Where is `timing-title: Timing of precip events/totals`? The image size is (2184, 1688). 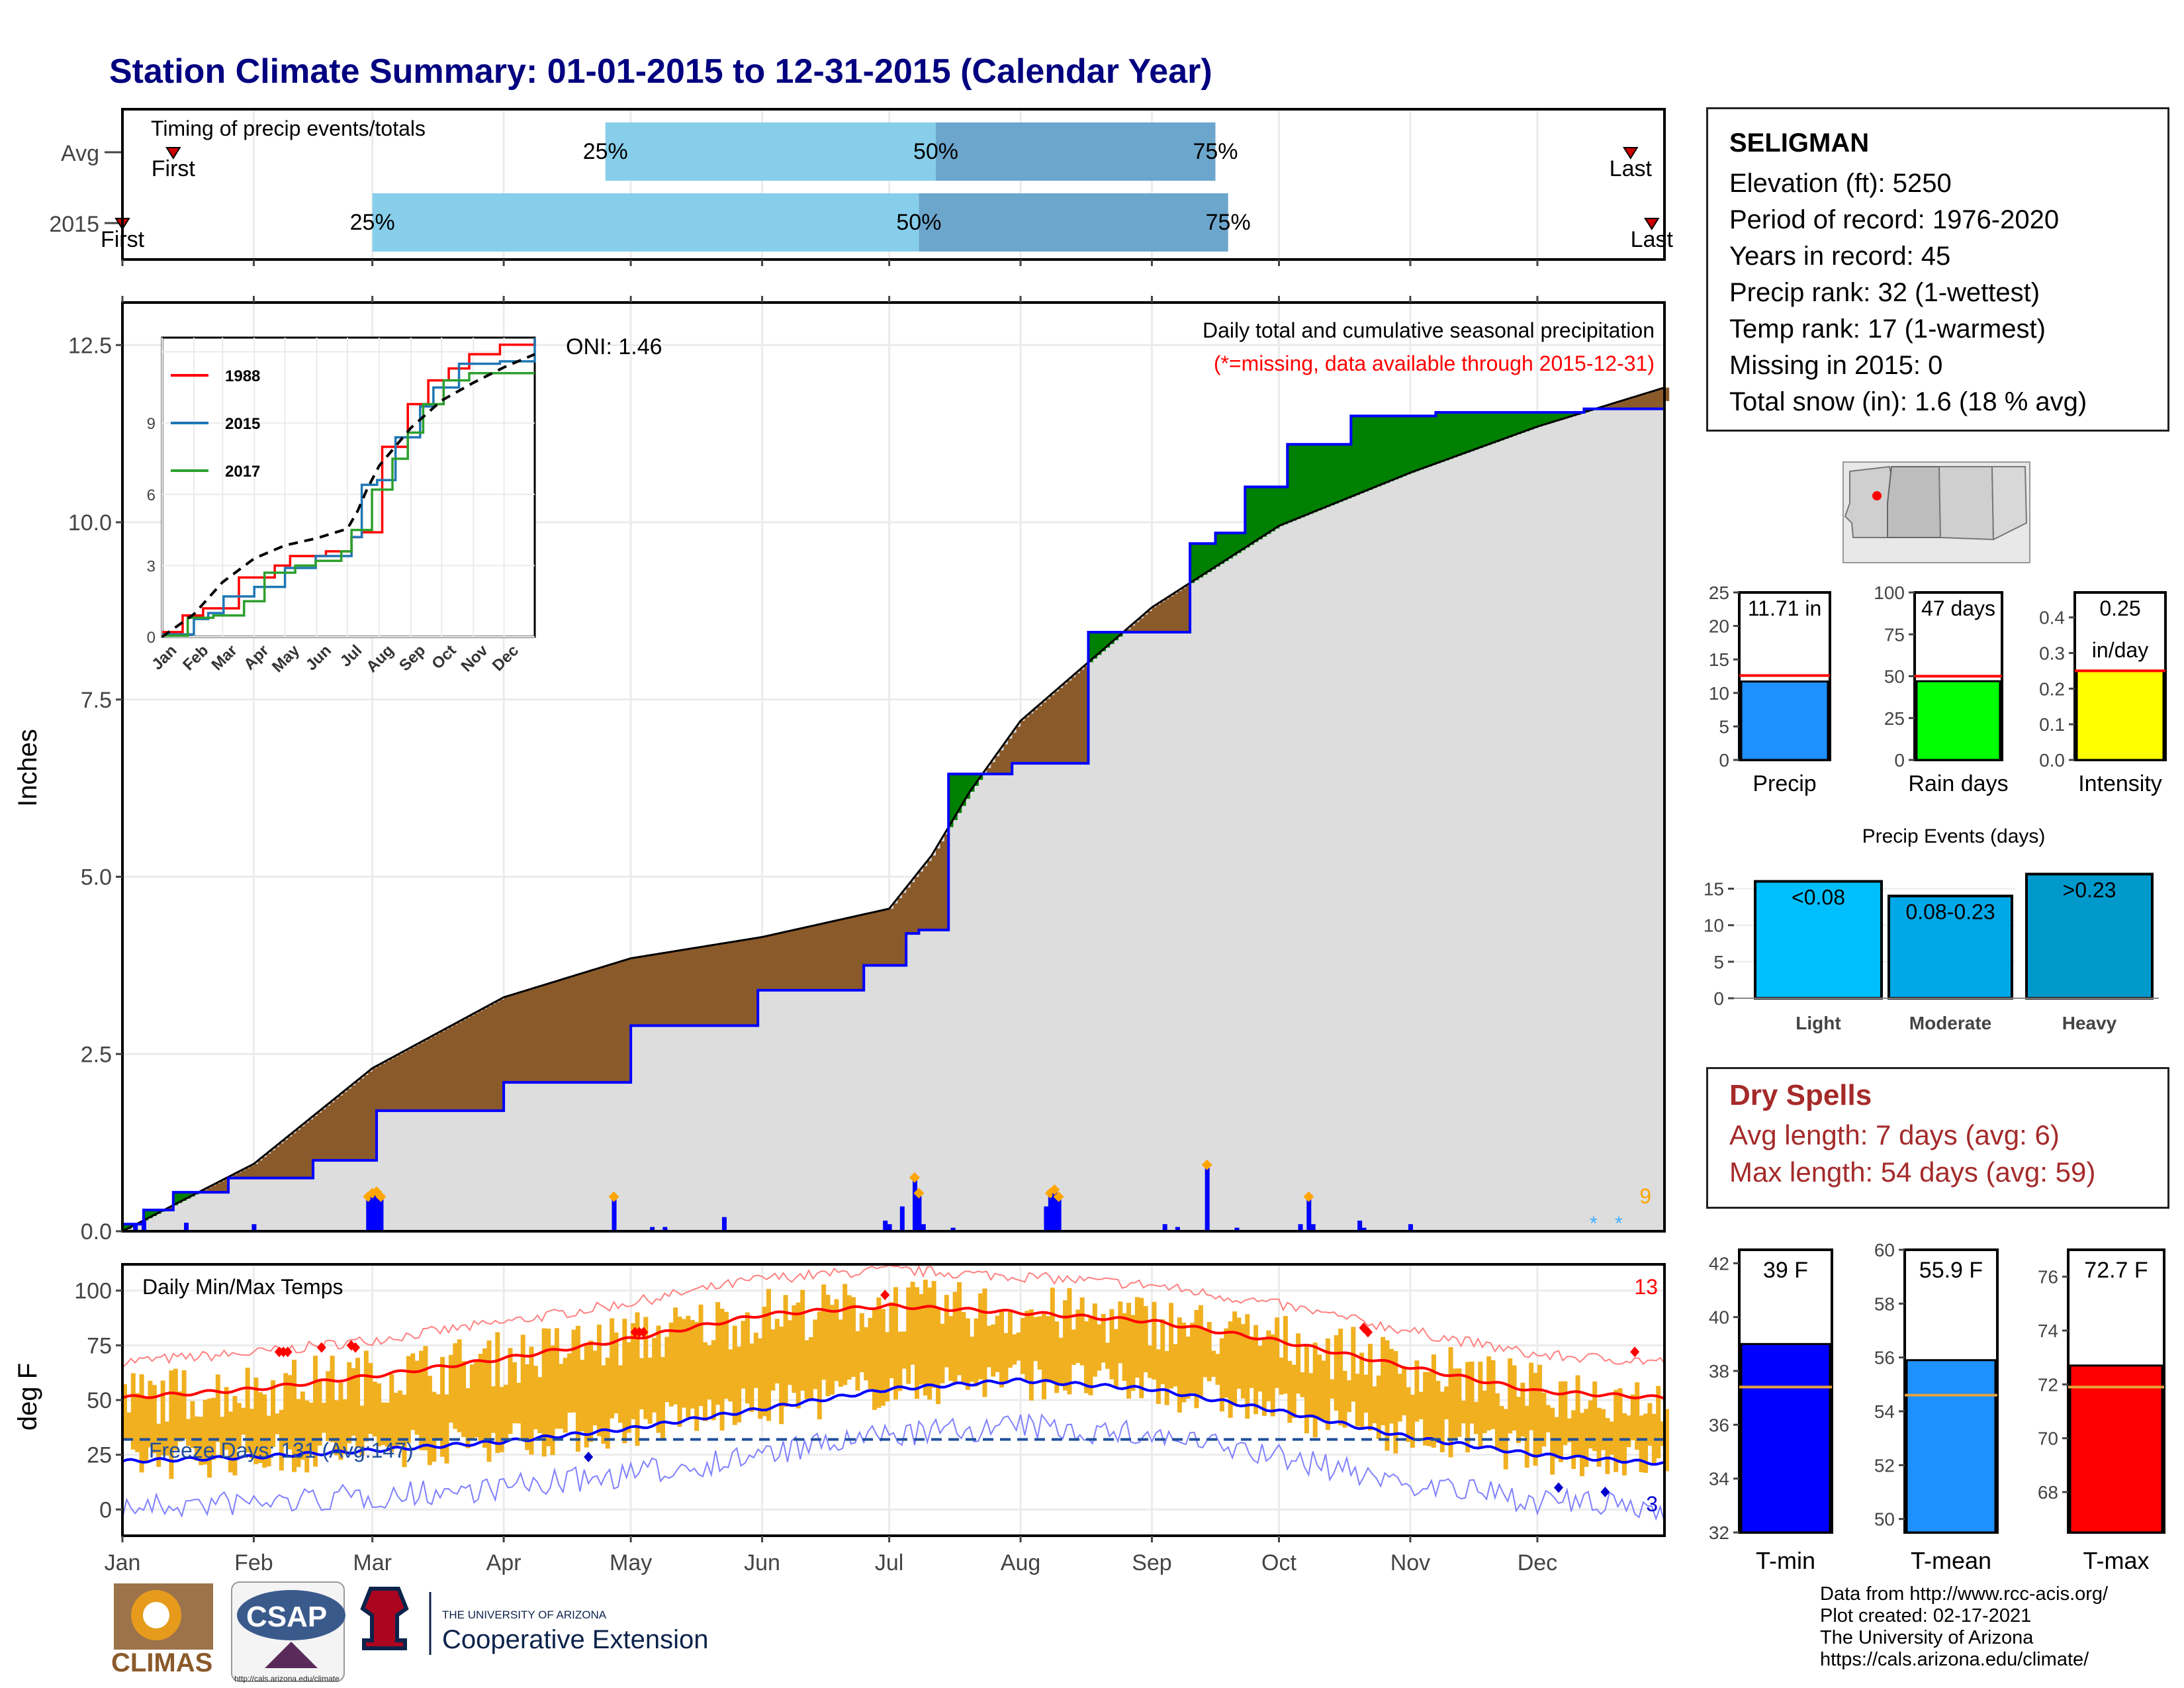
timing-title: Timing of precip events/totals is located at coordinates (288, 128).